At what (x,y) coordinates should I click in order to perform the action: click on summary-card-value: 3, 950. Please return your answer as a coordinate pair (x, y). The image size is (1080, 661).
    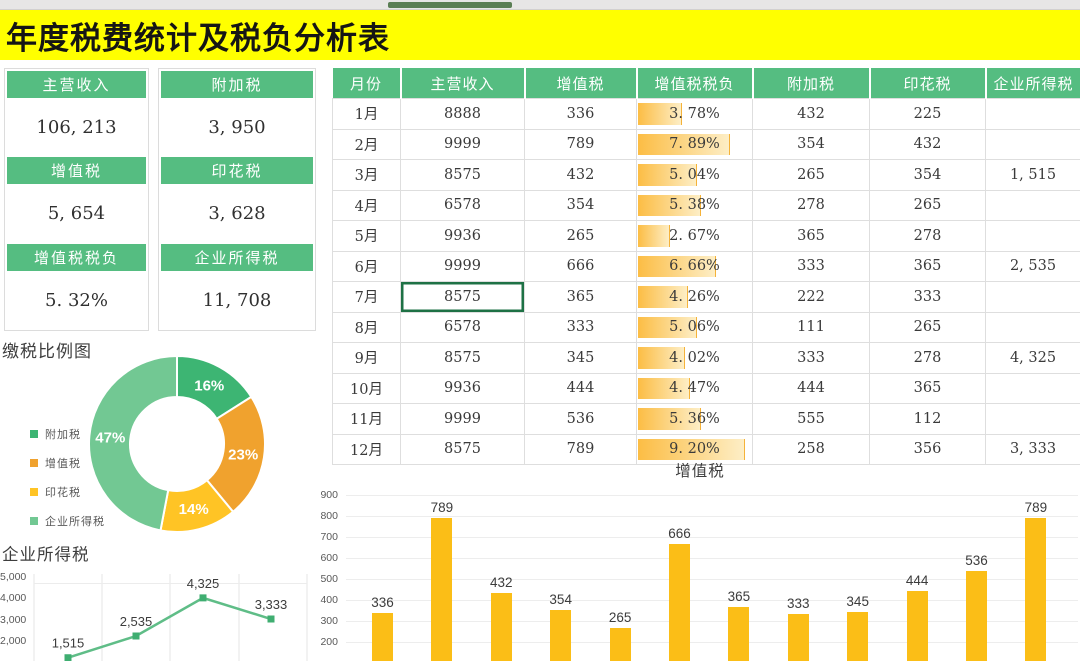
    Looking at the image, I should click on (237, 128).